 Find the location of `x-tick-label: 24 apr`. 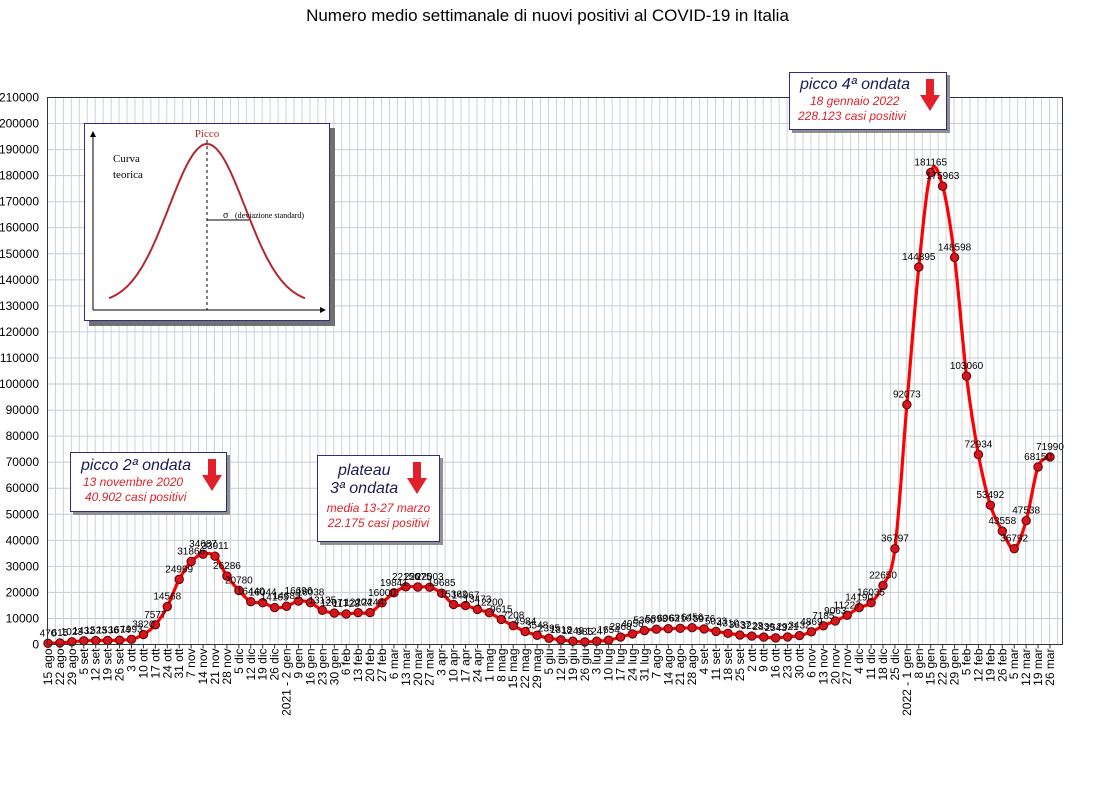

x-tick-label: 24 apr is located at coordinates (477, 666).